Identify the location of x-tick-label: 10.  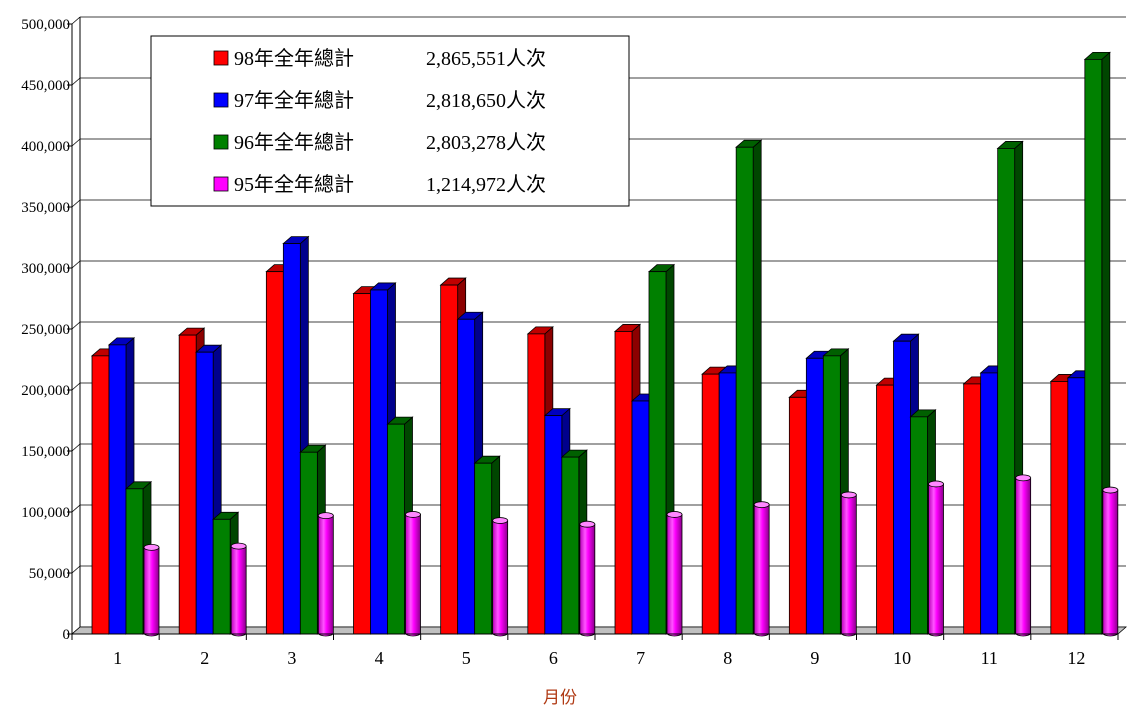
(902, 658).